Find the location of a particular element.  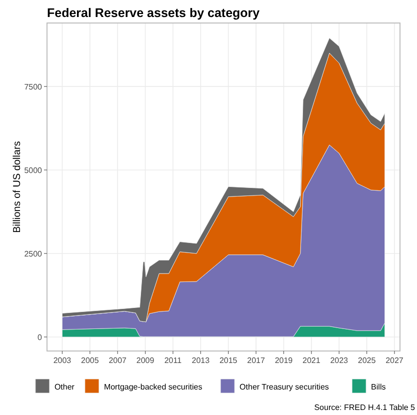

x-tick-label: 2013 is located at coordinates (201, 360).